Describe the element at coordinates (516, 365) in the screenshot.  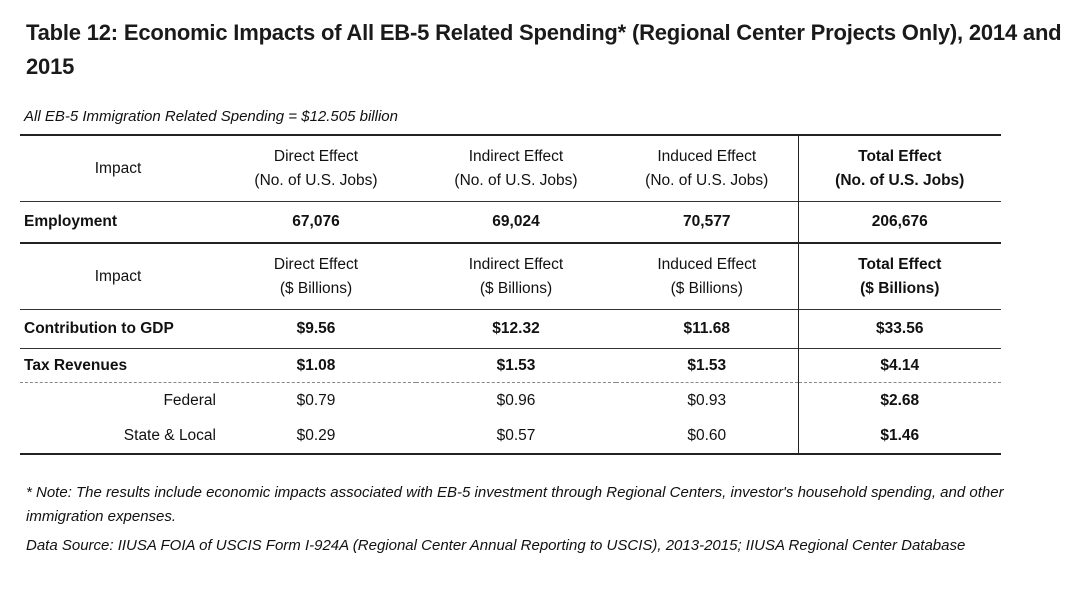
I see `tax-indirect: $1.53` at that location.